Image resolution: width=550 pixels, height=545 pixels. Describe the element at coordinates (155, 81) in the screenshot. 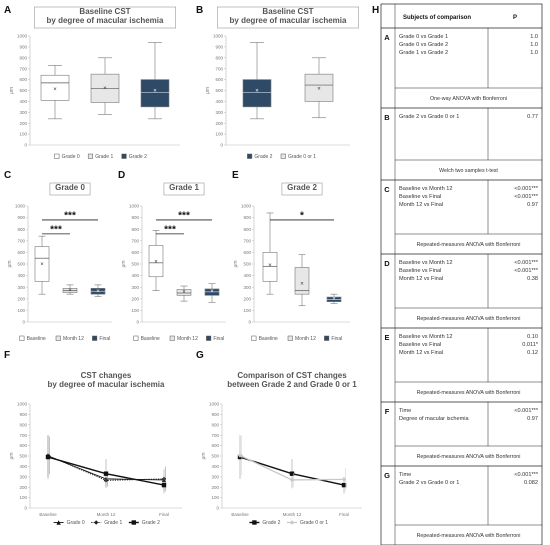

I see `box-grade-2: ×` at that location.